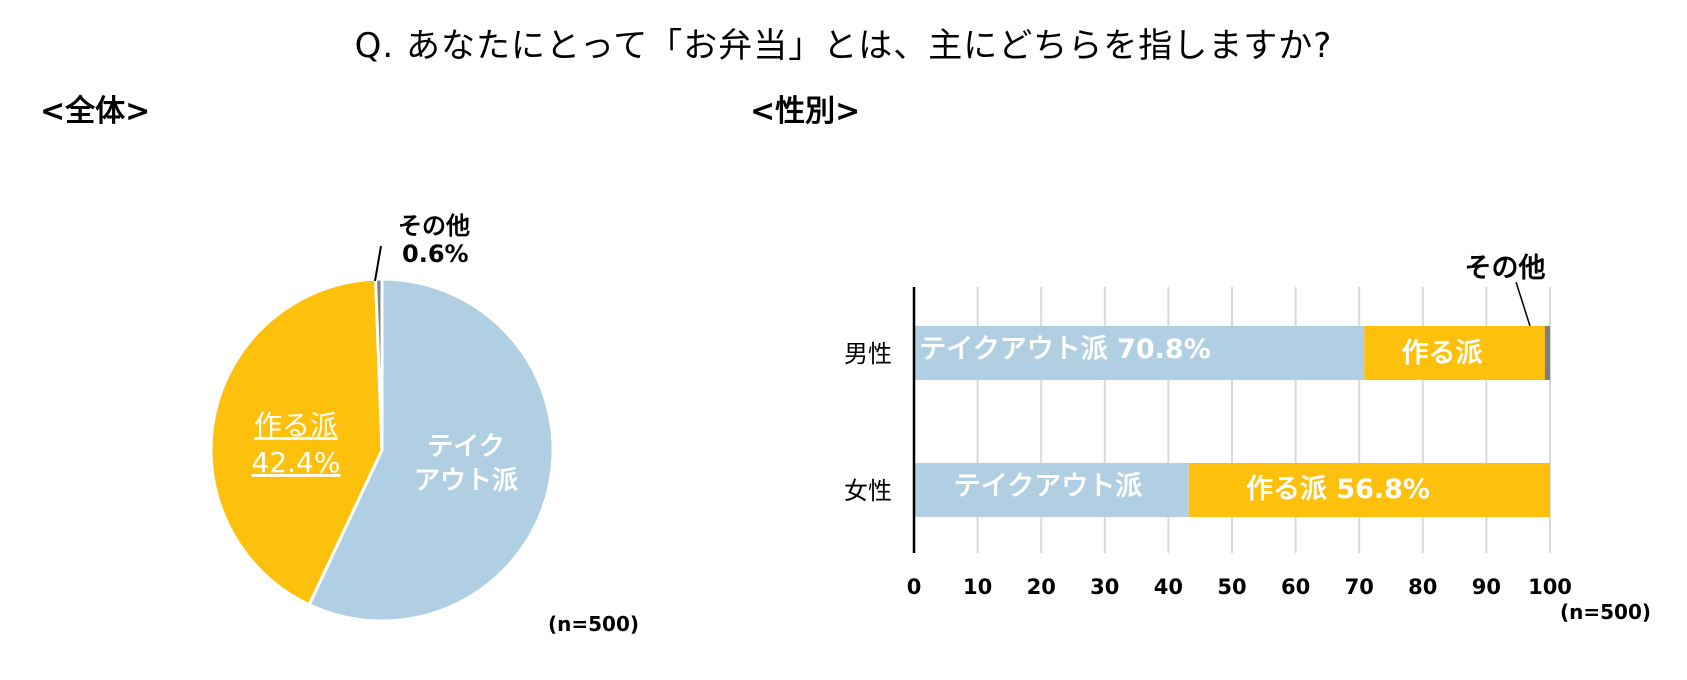 The width and height of the screenshot is (1687, 680). What do you see at coordinates (1295, 587) in the screenshot?
I see `x-tick-label: 60` at bounding box center [1295, 587].